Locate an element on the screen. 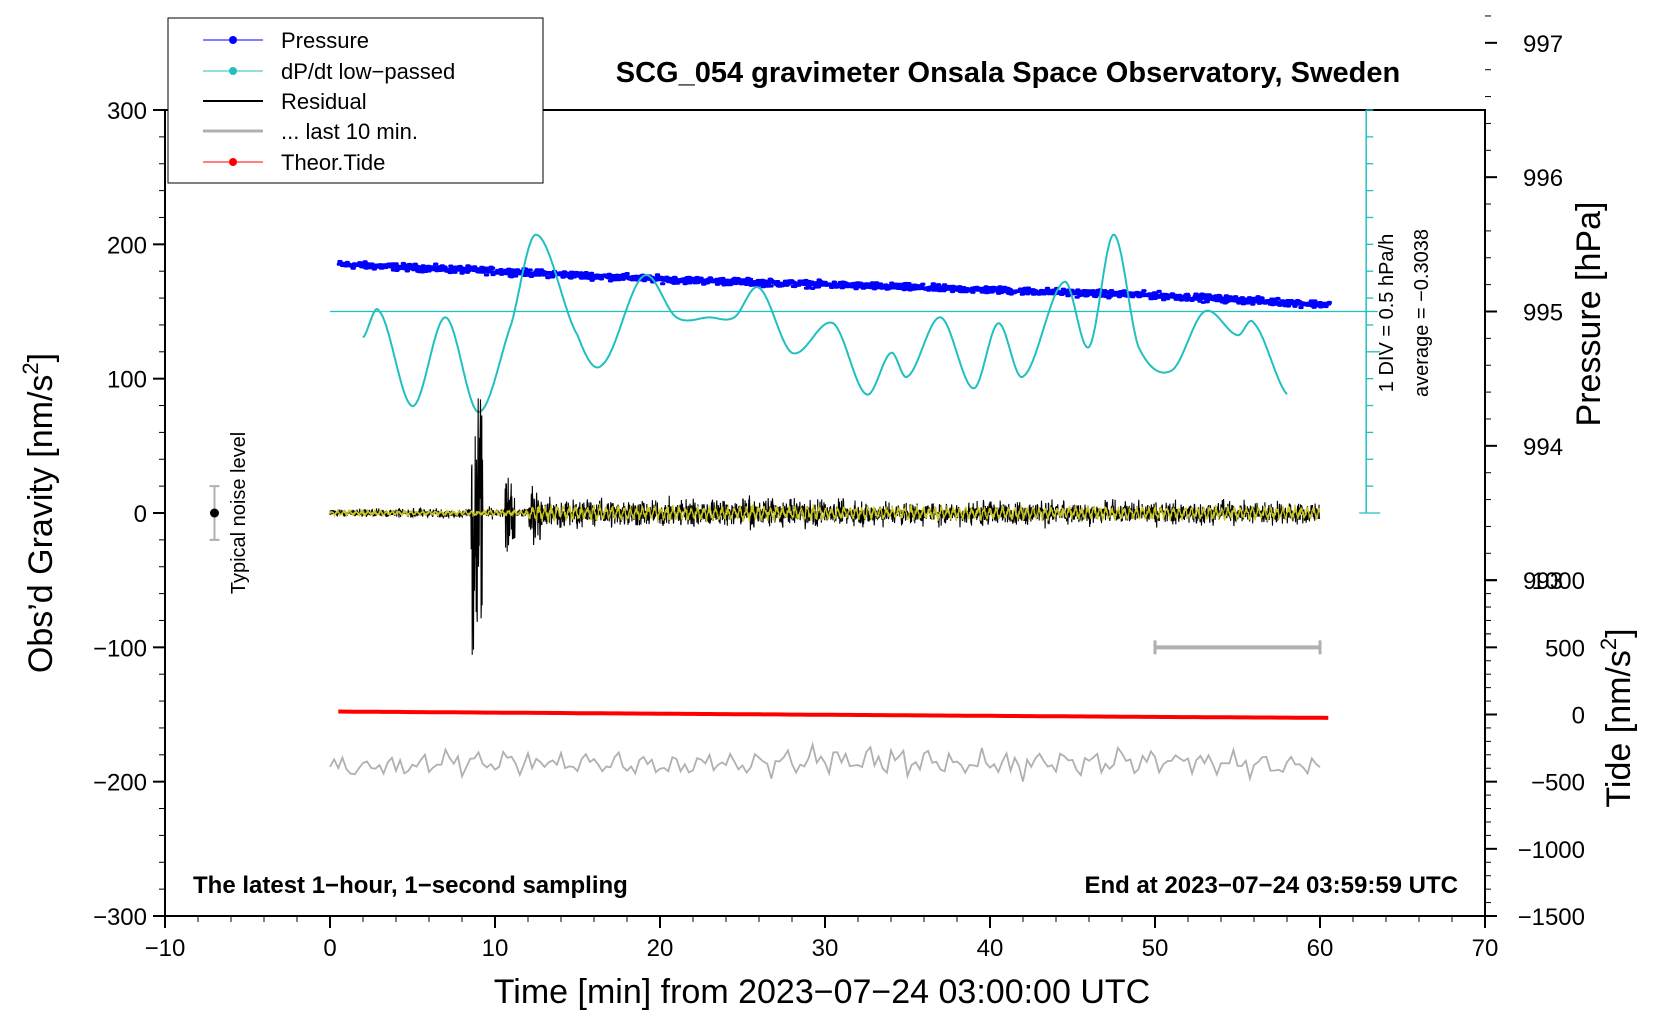 The image size is (1660, 1020). x-tick-label: 20 is located at coordinates (660, 948).